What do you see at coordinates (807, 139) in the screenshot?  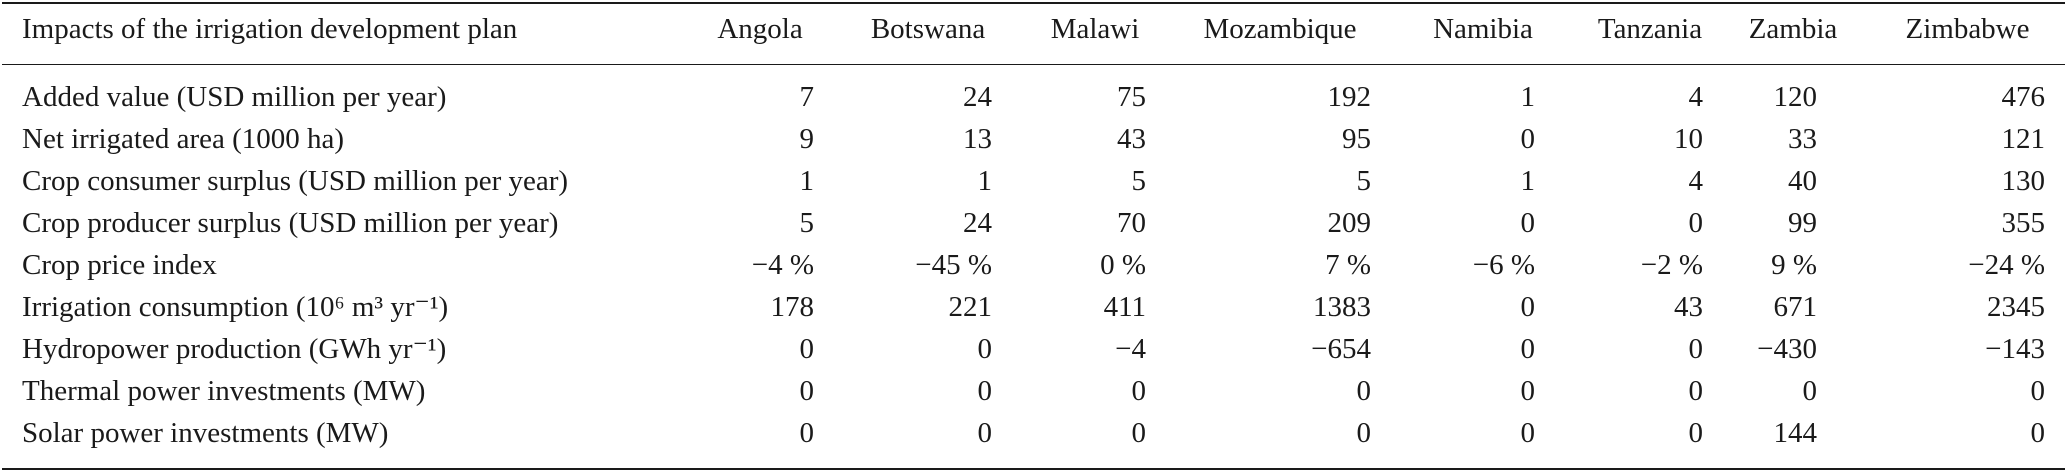 I see `table-cell: 9` at bounding box center [807, 139].